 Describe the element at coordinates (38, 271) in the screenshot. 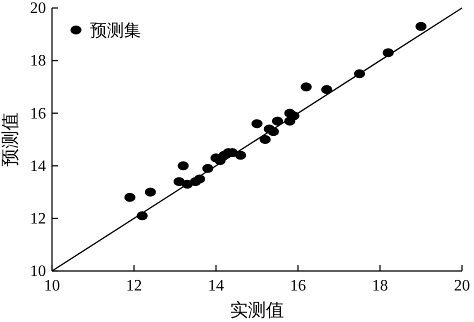

I see `y-tick-label: 10` at that location.